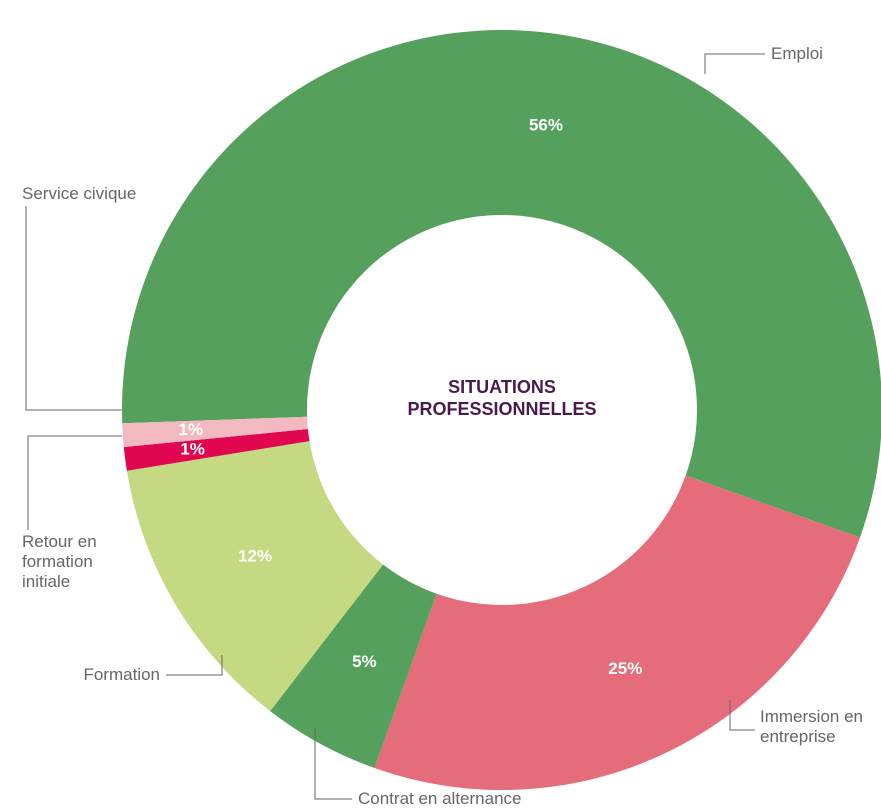 The image size is (881, 808). What do you see at coordinates (440, 798) in the screenshot?
I see `category-label: Contrat en alternance` at bounding box center [440, 798].